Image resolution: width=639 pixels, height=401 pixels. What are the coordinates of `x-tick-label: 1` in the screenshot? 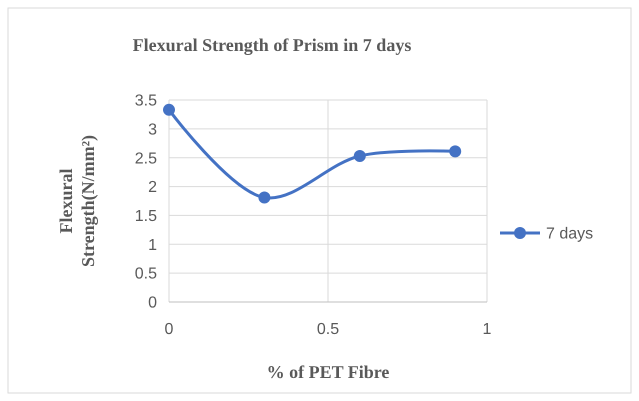 It's located at (487, 329).